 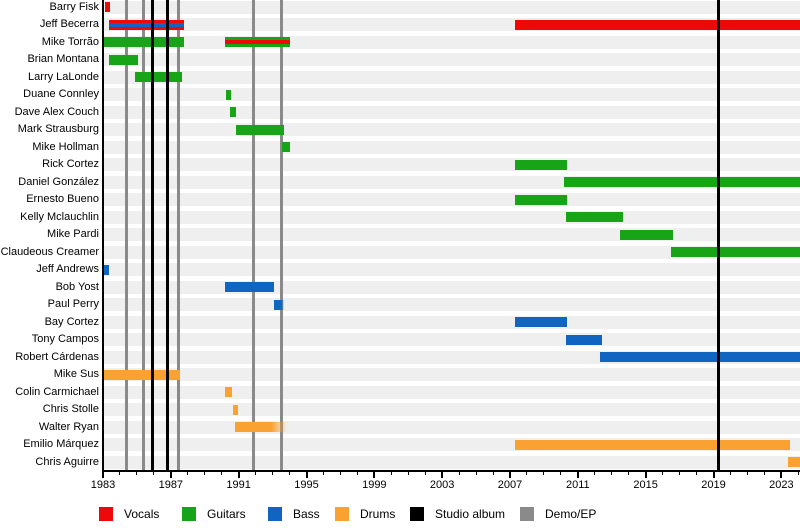 What do you see at coordinates (171, 485) in the screenshot?
I see `year-tick-label: 1987` at bounding box center [171, 485].